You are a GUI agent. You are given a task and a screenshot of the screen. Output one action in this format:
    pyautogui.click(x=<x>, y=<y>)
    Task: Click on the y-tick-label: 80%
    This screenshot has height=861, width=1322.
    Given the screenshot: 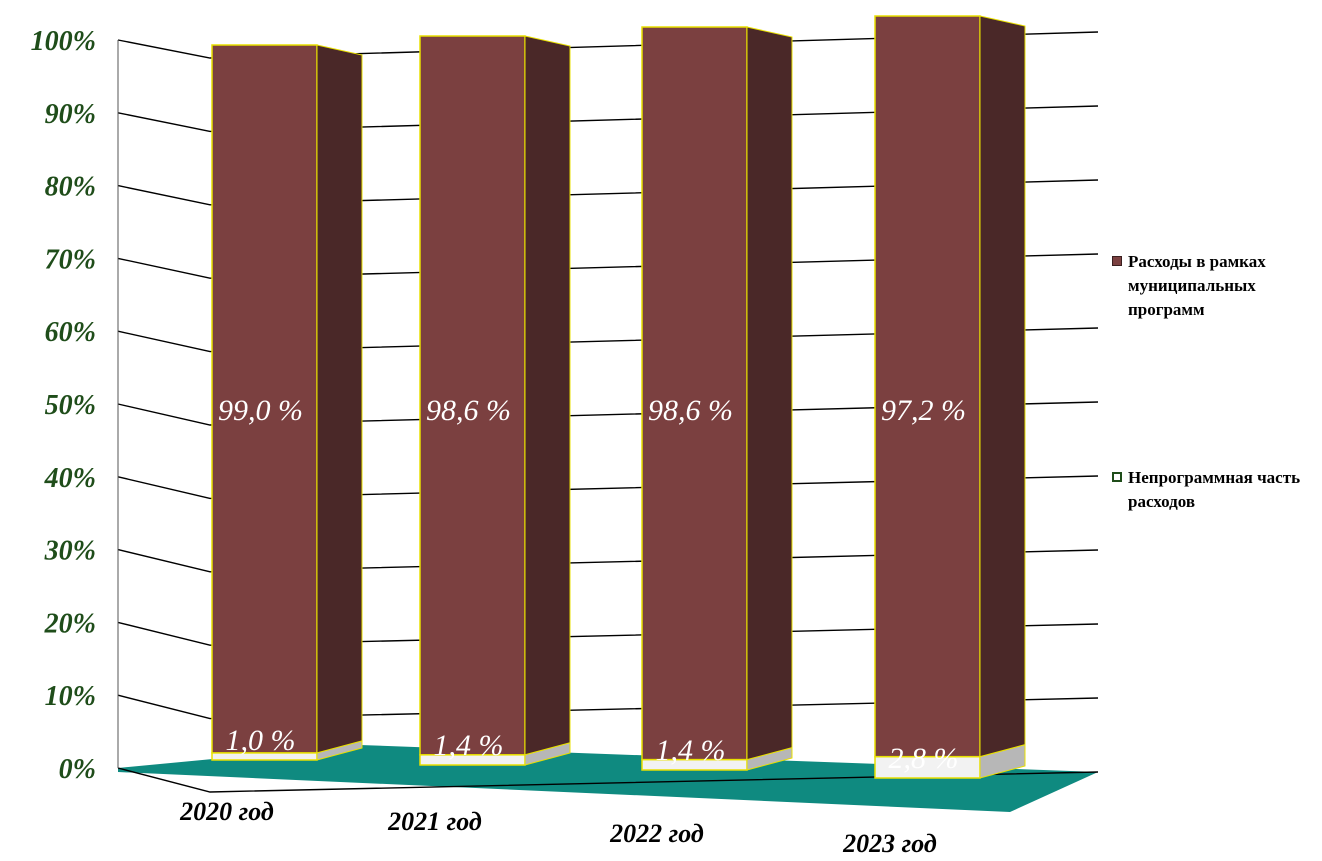 What is the action you would take?
    pyautogui.click(x=70, y=187)
    